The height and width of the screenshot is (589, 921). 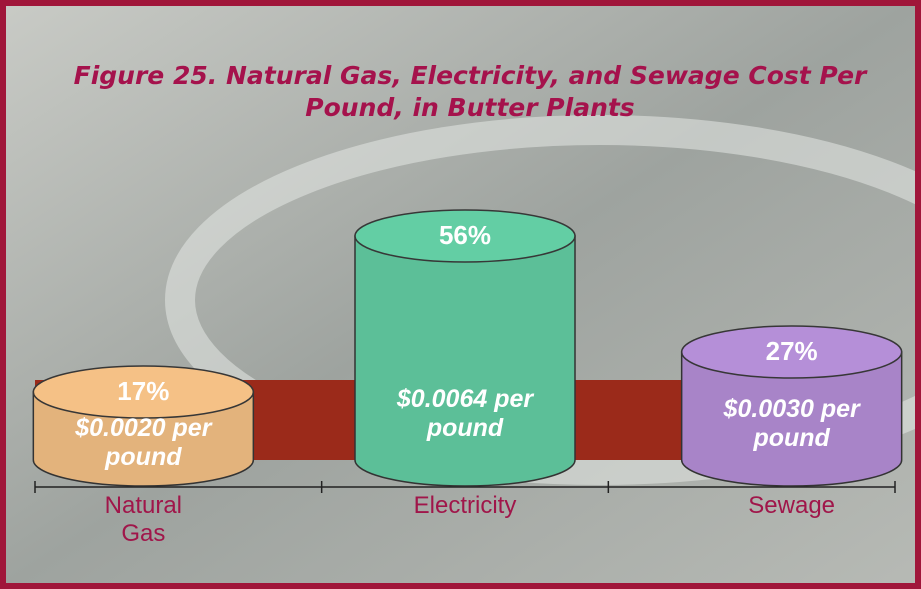 I want to click on value-label: 27%, so click(x=791, y=351).